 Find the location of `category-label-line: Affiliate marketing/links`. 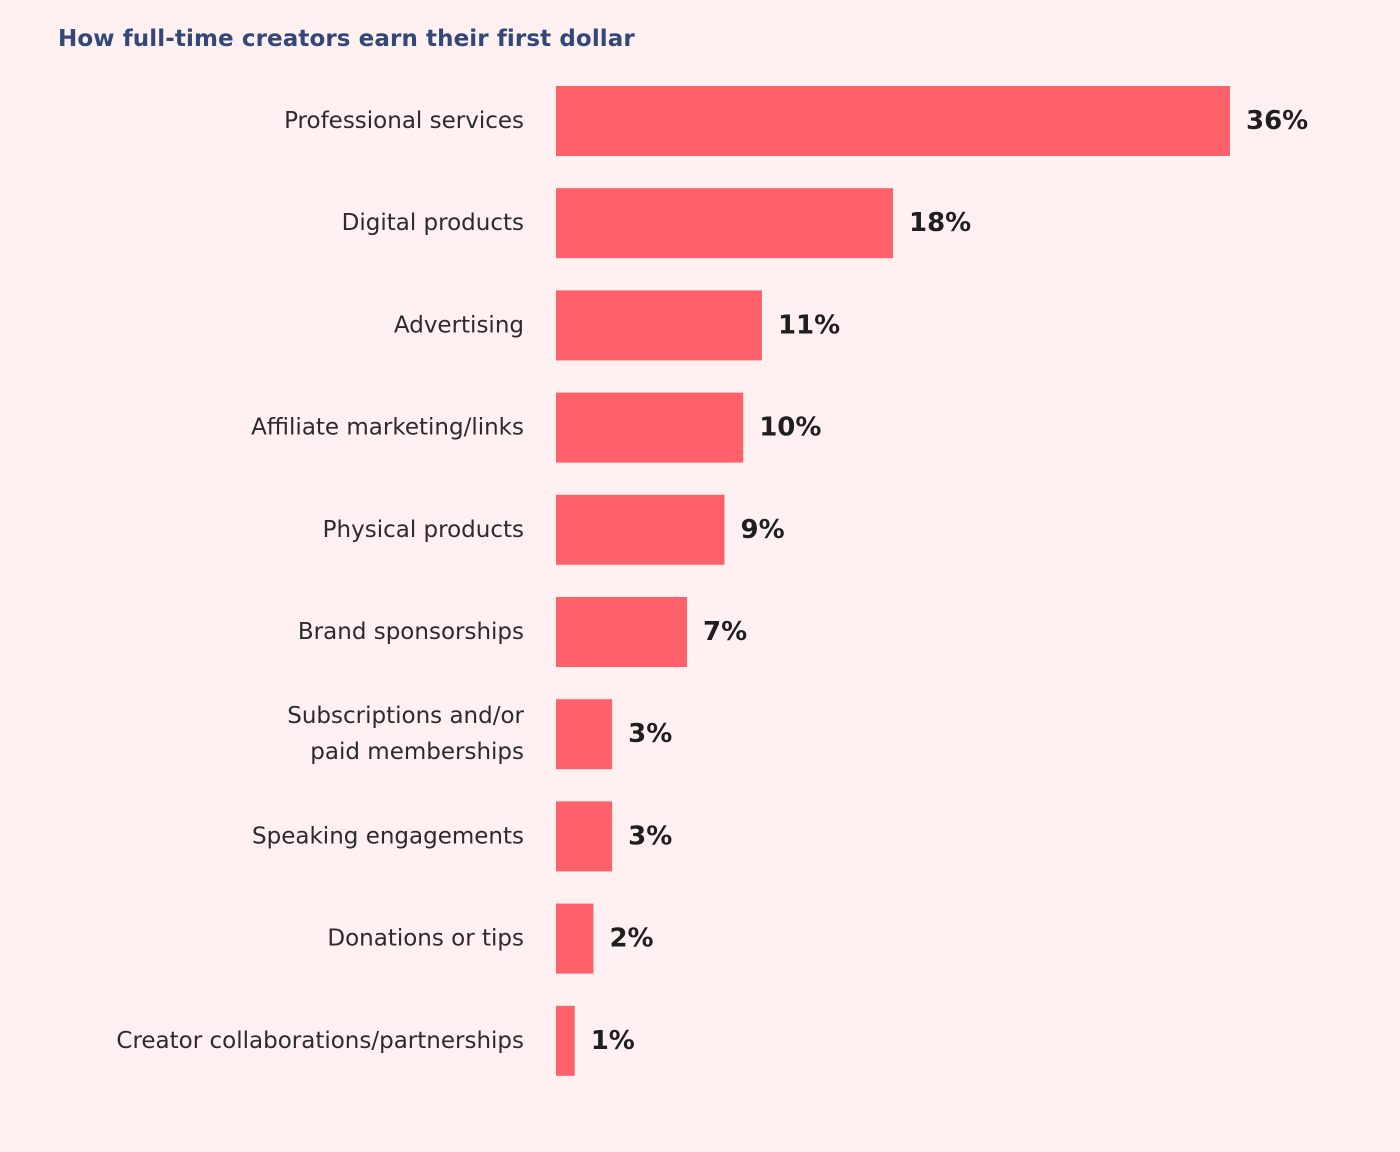

category-label-line: Affiliate marketing/links is located at coordinates (387, 428).